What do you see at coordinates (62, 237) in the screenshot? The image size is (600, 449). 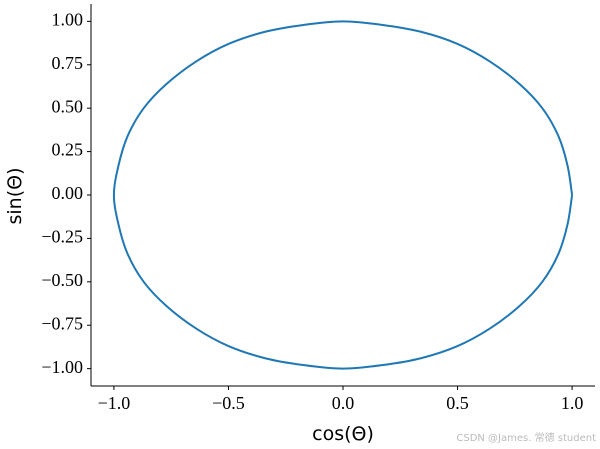 I see `y-tick-label: −0.25` at bounding box center [62, 237].